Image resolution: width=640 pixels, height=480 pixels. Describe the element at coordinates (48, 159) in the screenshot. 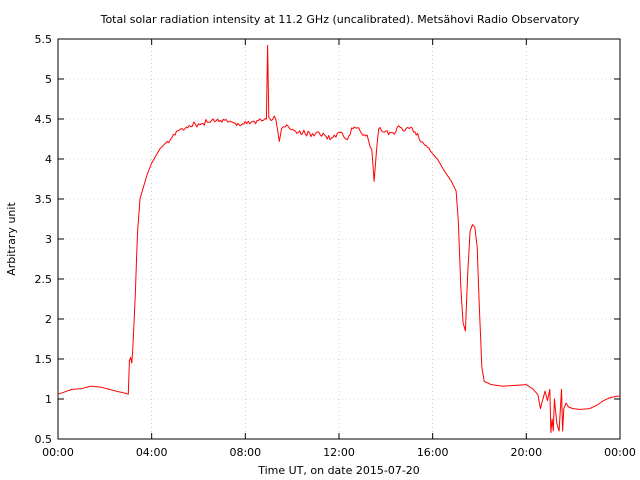

I see `y-tick-label: 4` at that location.